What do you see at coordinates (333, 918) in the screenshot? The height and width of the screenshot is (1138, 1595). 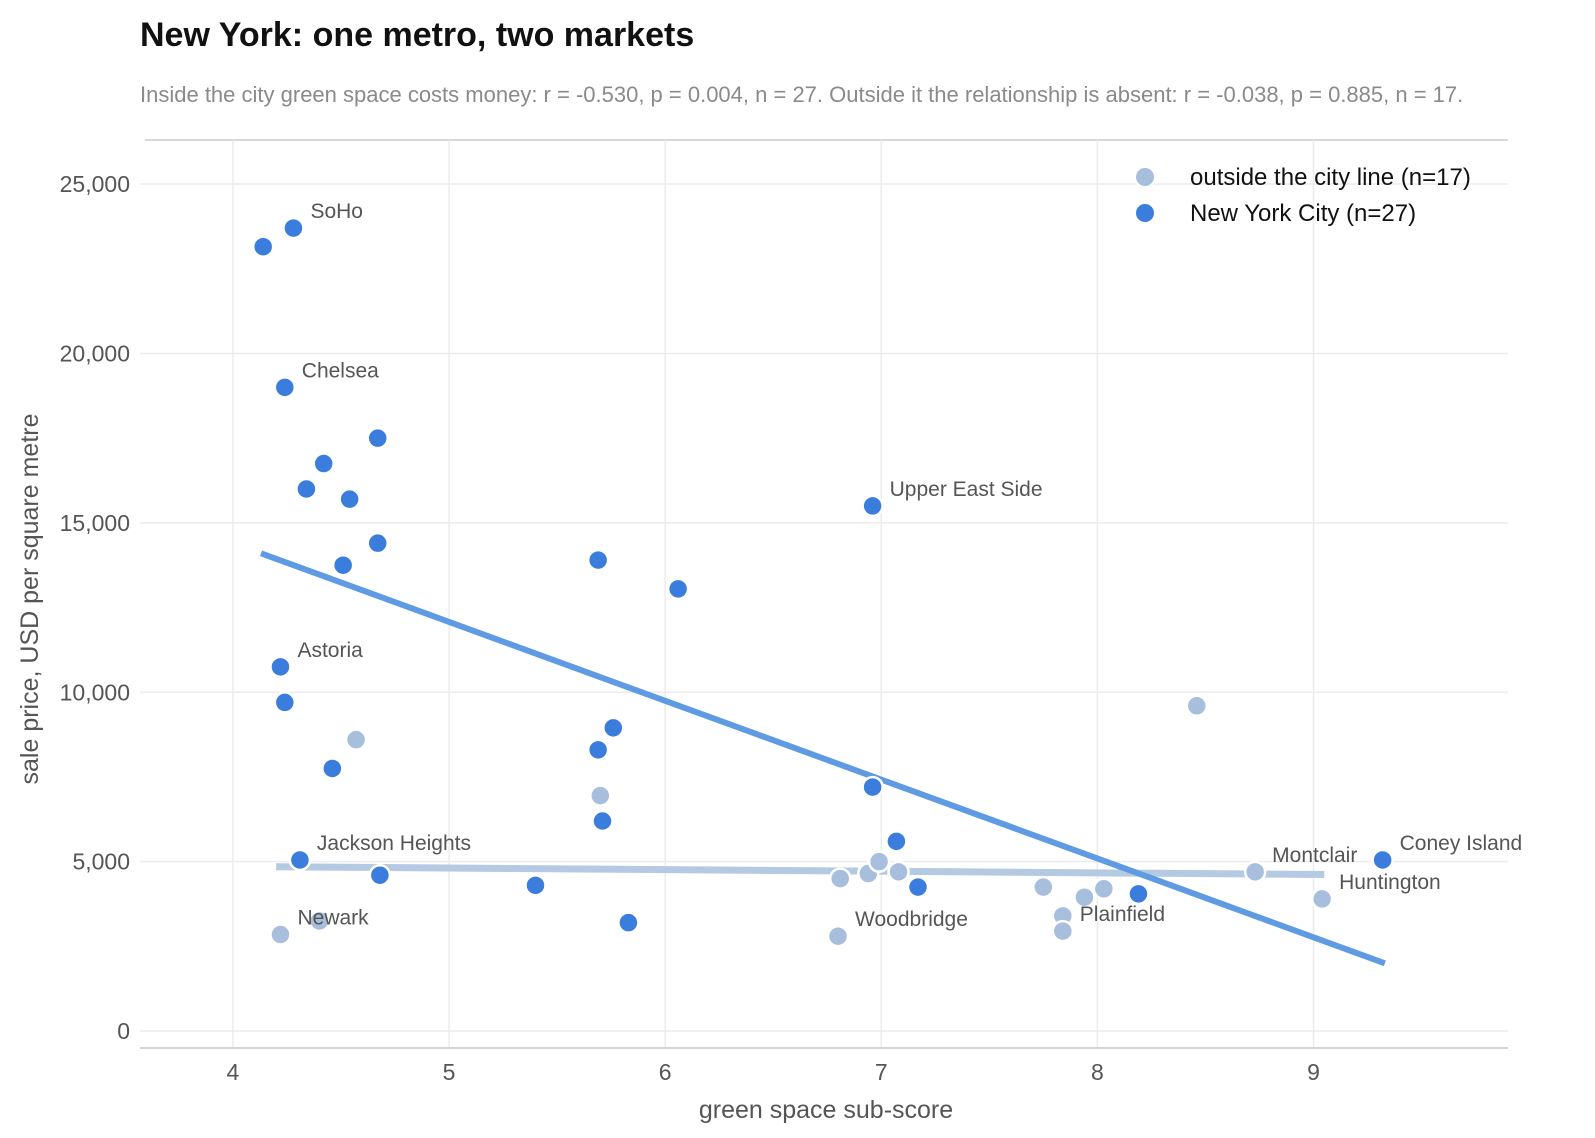 I see `point-label: Newark` at bounding box center [333, 918].